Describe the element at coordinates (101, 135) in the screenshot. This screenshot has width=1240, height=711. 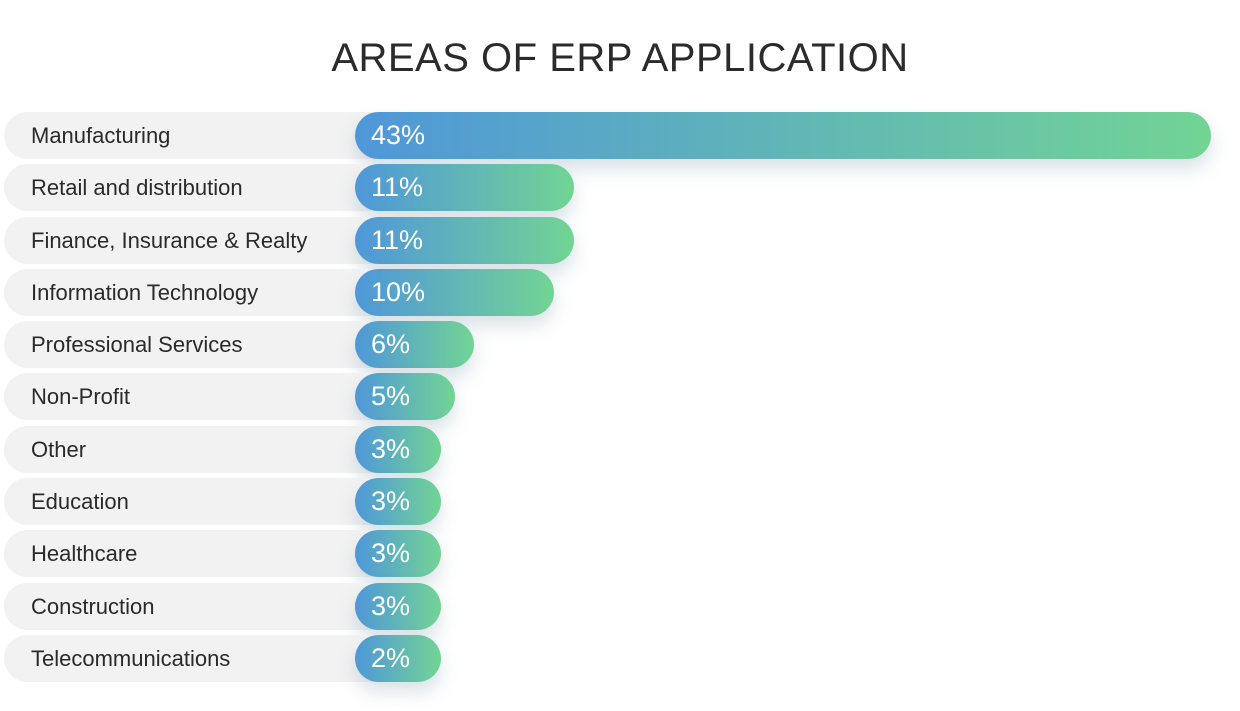
I see `category-label: Manufacturing` at that location.